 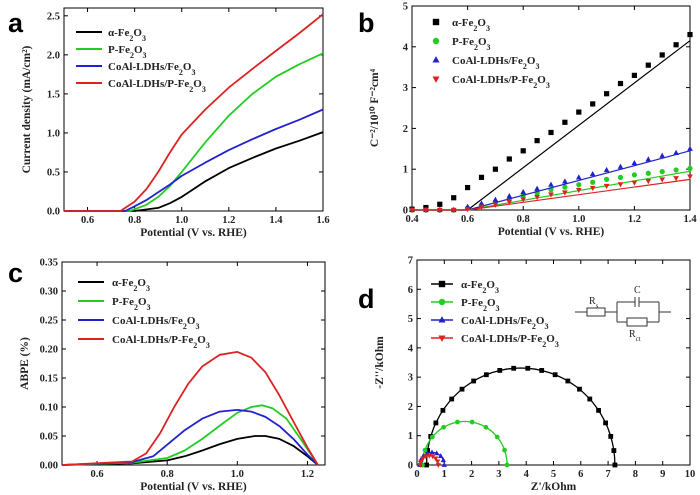 I want to click on y-tick-label: 1.5, so click(x=53, y=94).